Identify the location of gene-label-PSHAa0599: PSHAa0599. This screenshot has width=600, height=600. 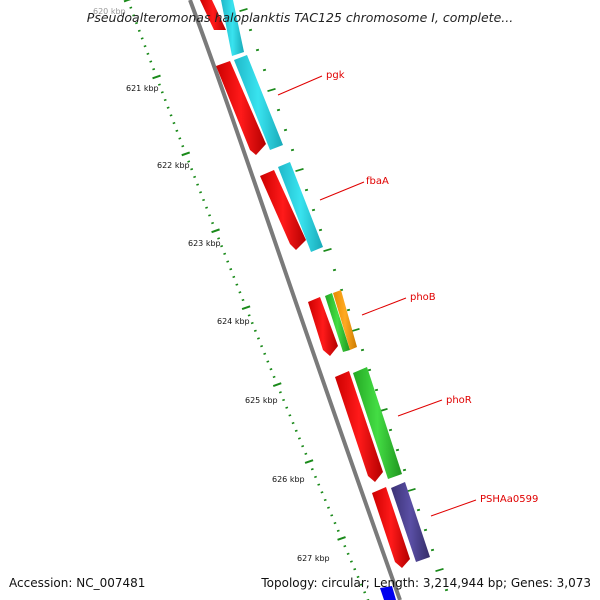
(509, 499).